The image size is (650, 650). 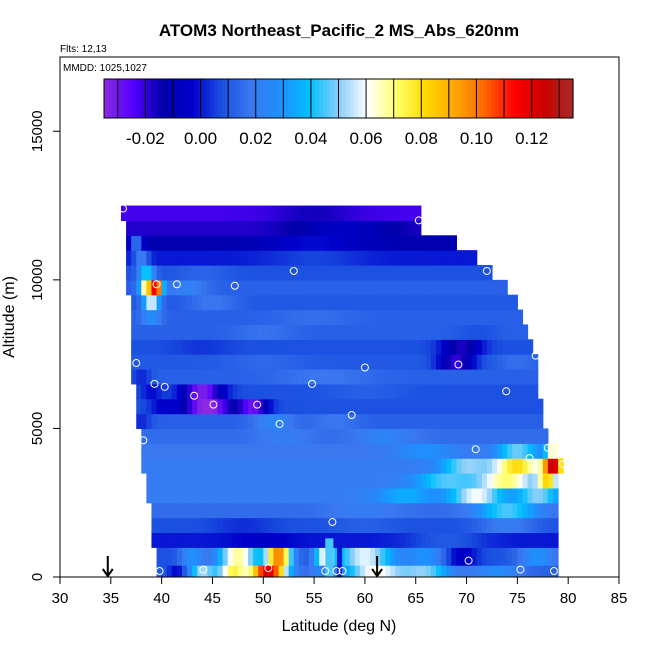 I want to click on vertical-profile-cell, so click(x=329, y=557).